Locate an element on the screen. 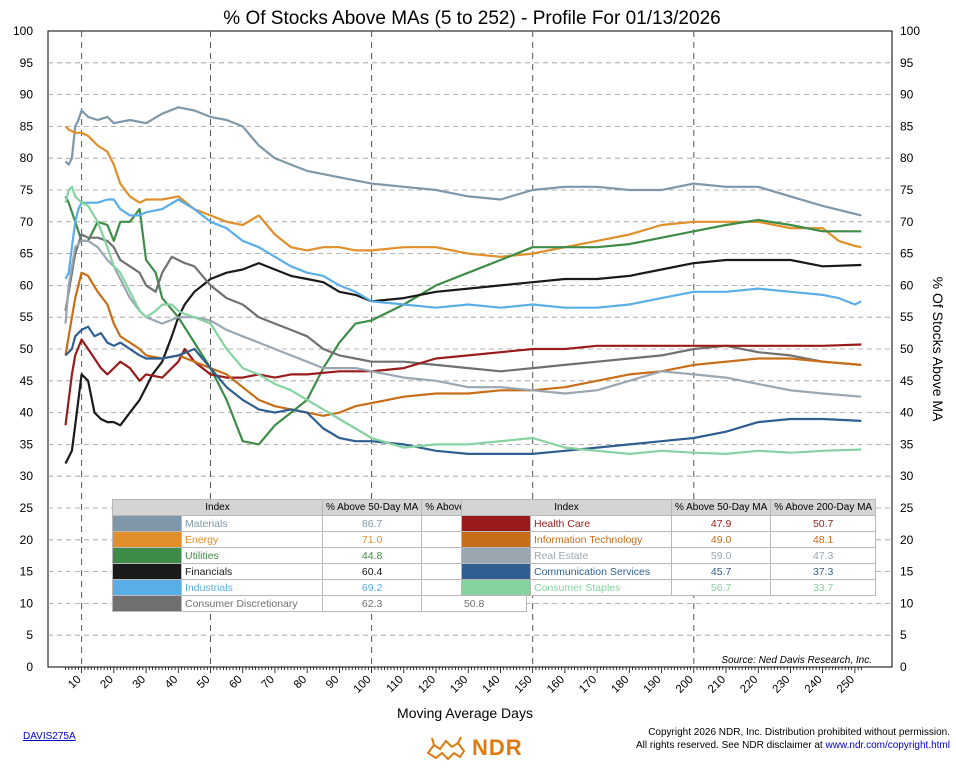 Image resolution: width=956 pixels, height=770 pixels. y-tick-label-right: 35 is located at coordinates (907, 444).